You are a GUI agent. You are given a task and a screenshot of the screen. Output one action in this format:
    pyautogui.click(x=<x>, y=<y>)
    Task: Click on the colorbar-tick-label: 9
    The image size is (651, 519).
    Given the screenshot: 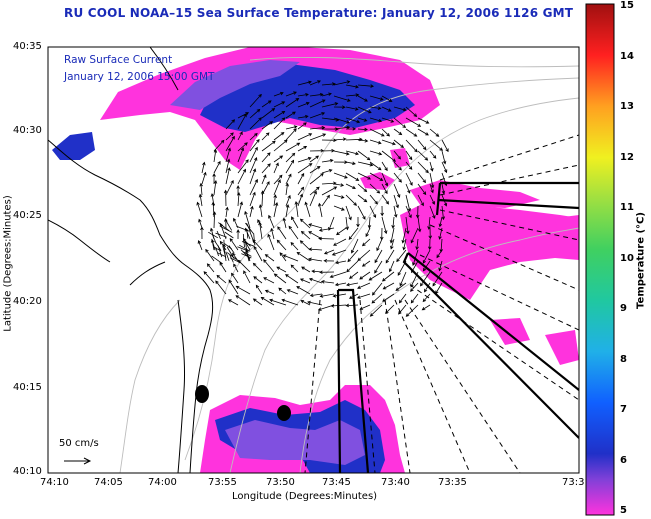 What is the action you would take?
    pyautogui.click(x=623, y=308)
    